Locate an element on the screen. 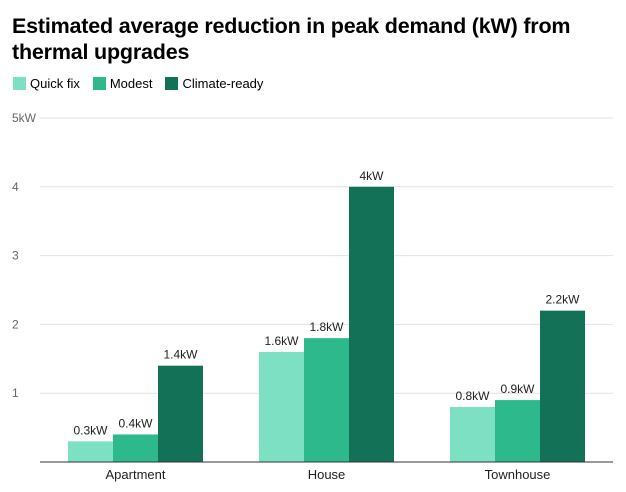 This screenshot has height=492, width=626. data-label: 0.9kW is located at coordinates (517, 389).